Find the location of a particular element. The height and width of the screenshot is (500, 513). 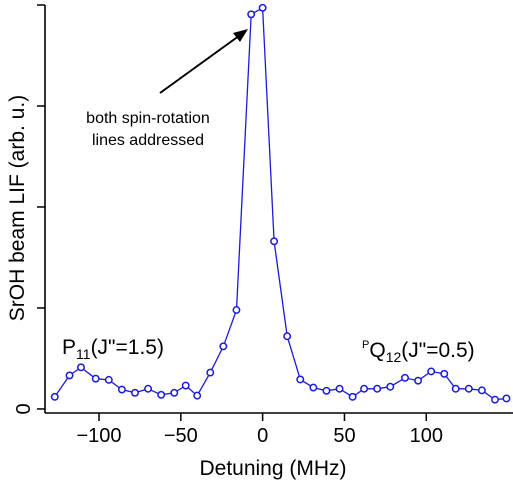

p11-label: P11(J"=1.5) is located at coordinates (113, 349).